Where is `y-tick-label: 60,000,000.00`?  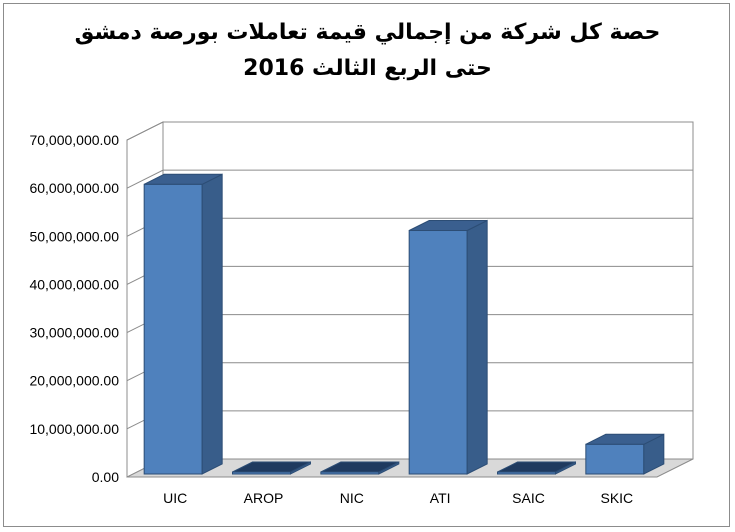
y-tick-label: 60,000,000.00 is located at coordinates (74, 188).